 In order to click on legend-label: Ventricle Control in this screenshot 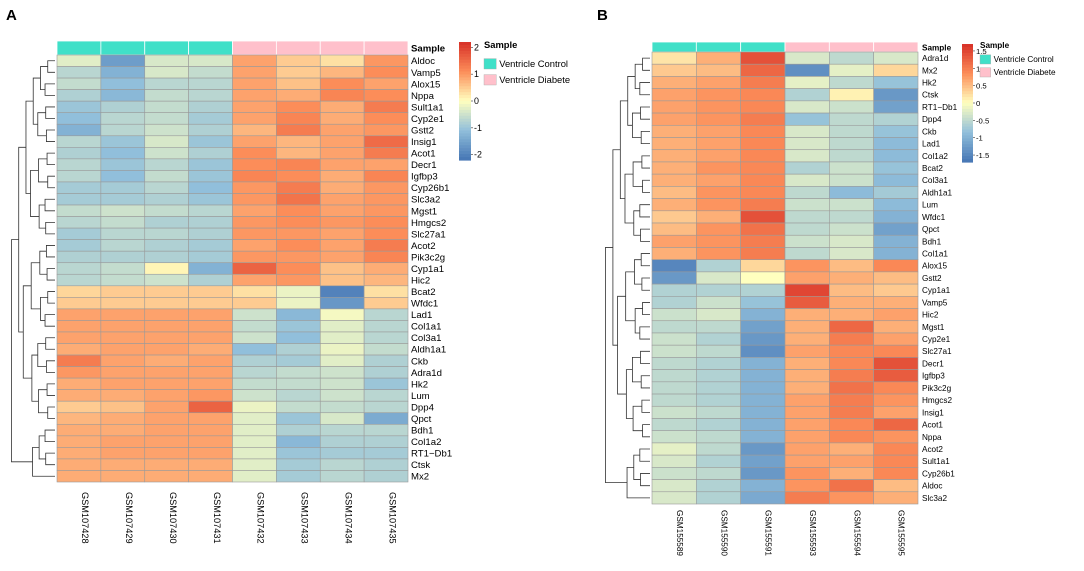, I will do `click(533, 63)`.